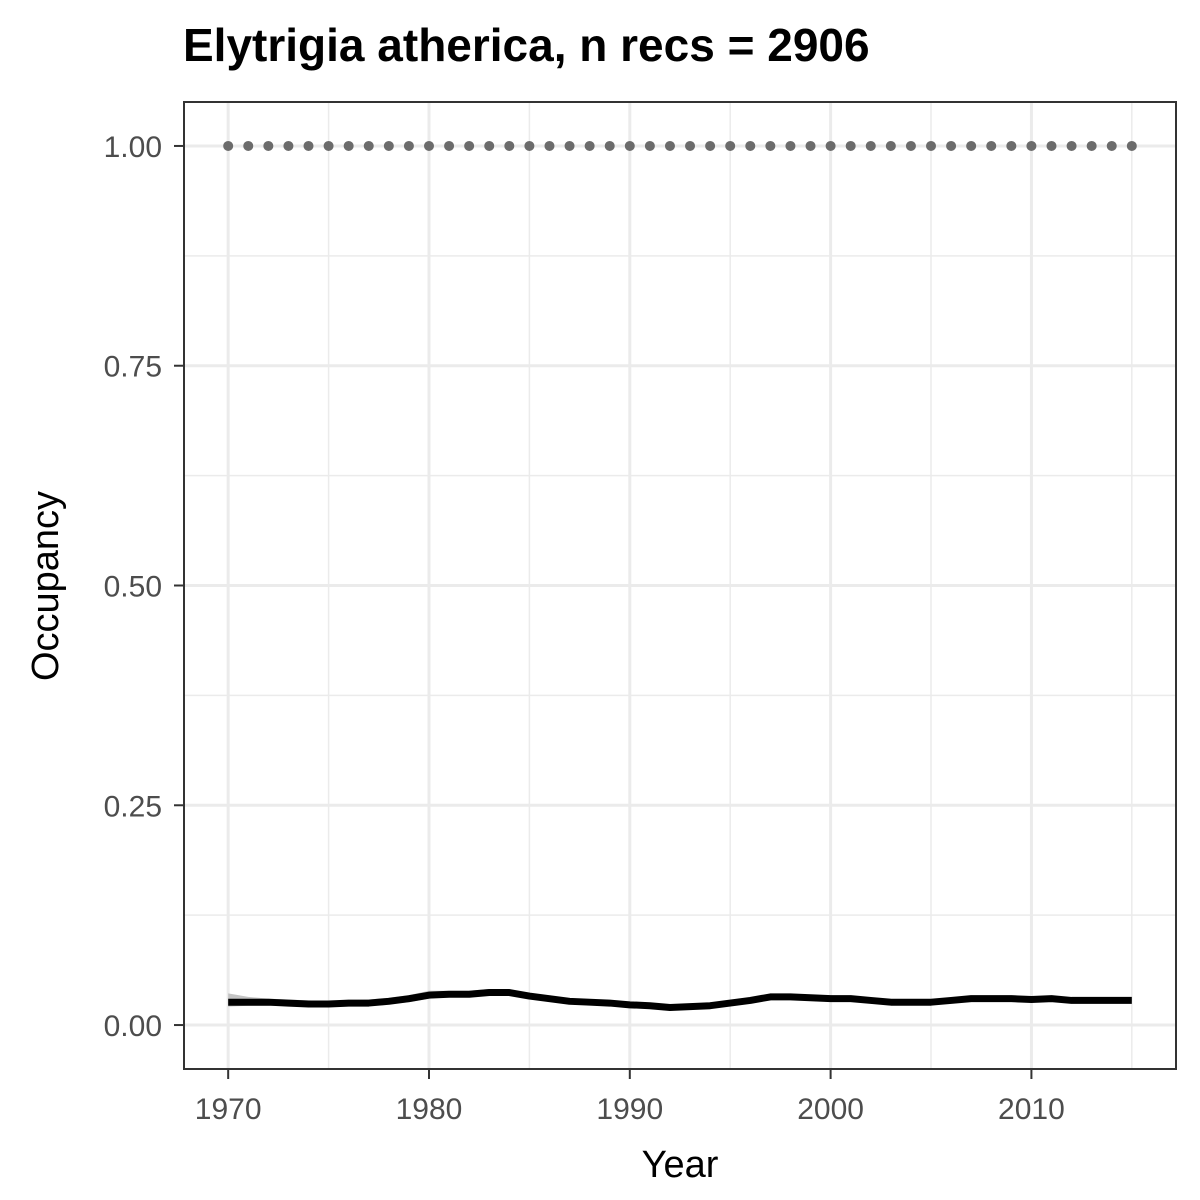 The height and width of the screenshot is (1200, 1200). I want to click on x-tick-label: 1990, so click(629, 1109).